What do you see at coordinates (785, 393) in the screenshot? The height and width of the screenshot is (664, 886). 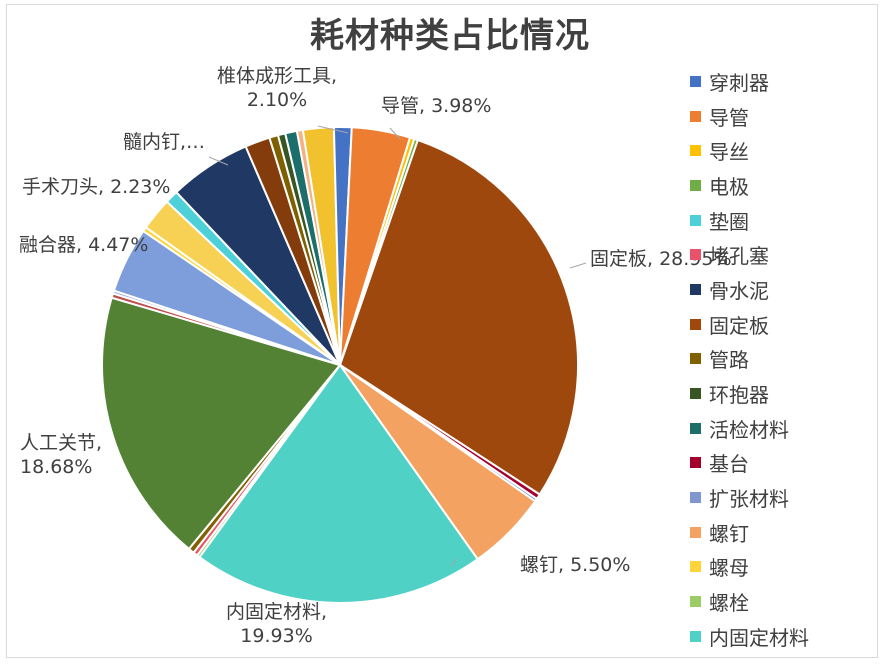 I see `legend-item-9: 环抱器` at bounding box center [785, 393].